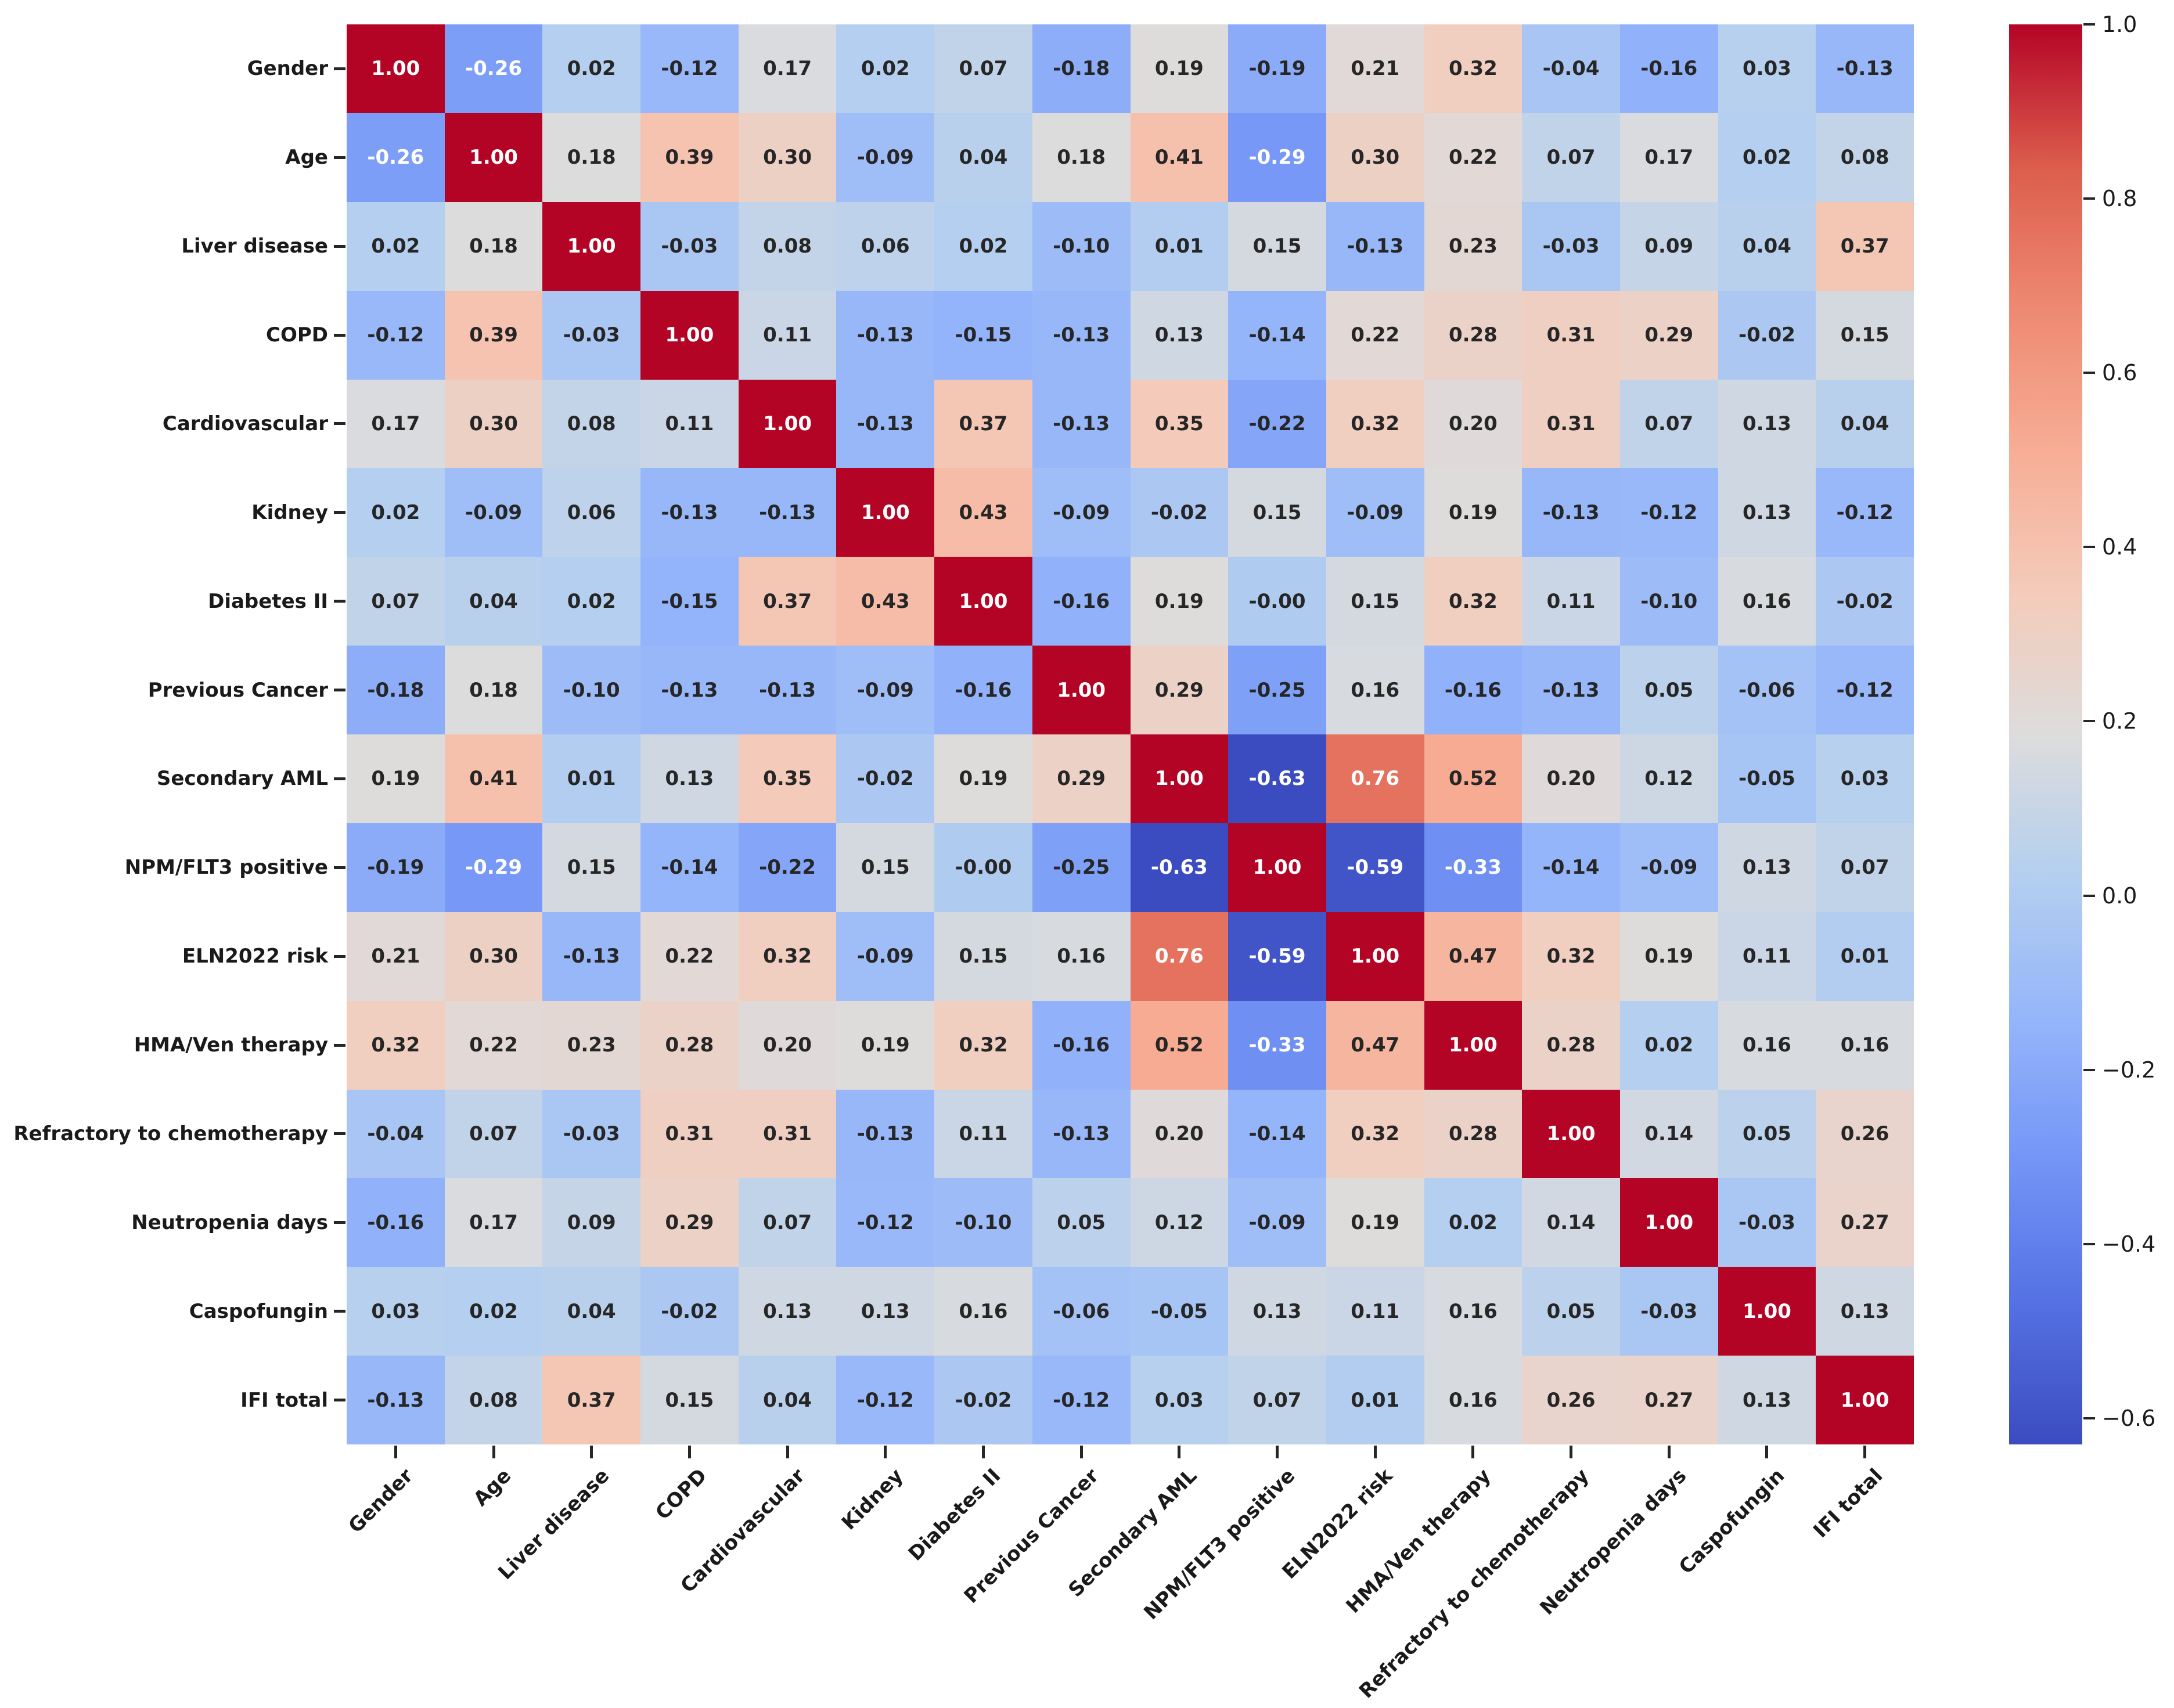  What do you see at coordinates (268, 601) in the screenshot?
I see `y-axis-label: Diabetes II` at bounding box center [268, 601].